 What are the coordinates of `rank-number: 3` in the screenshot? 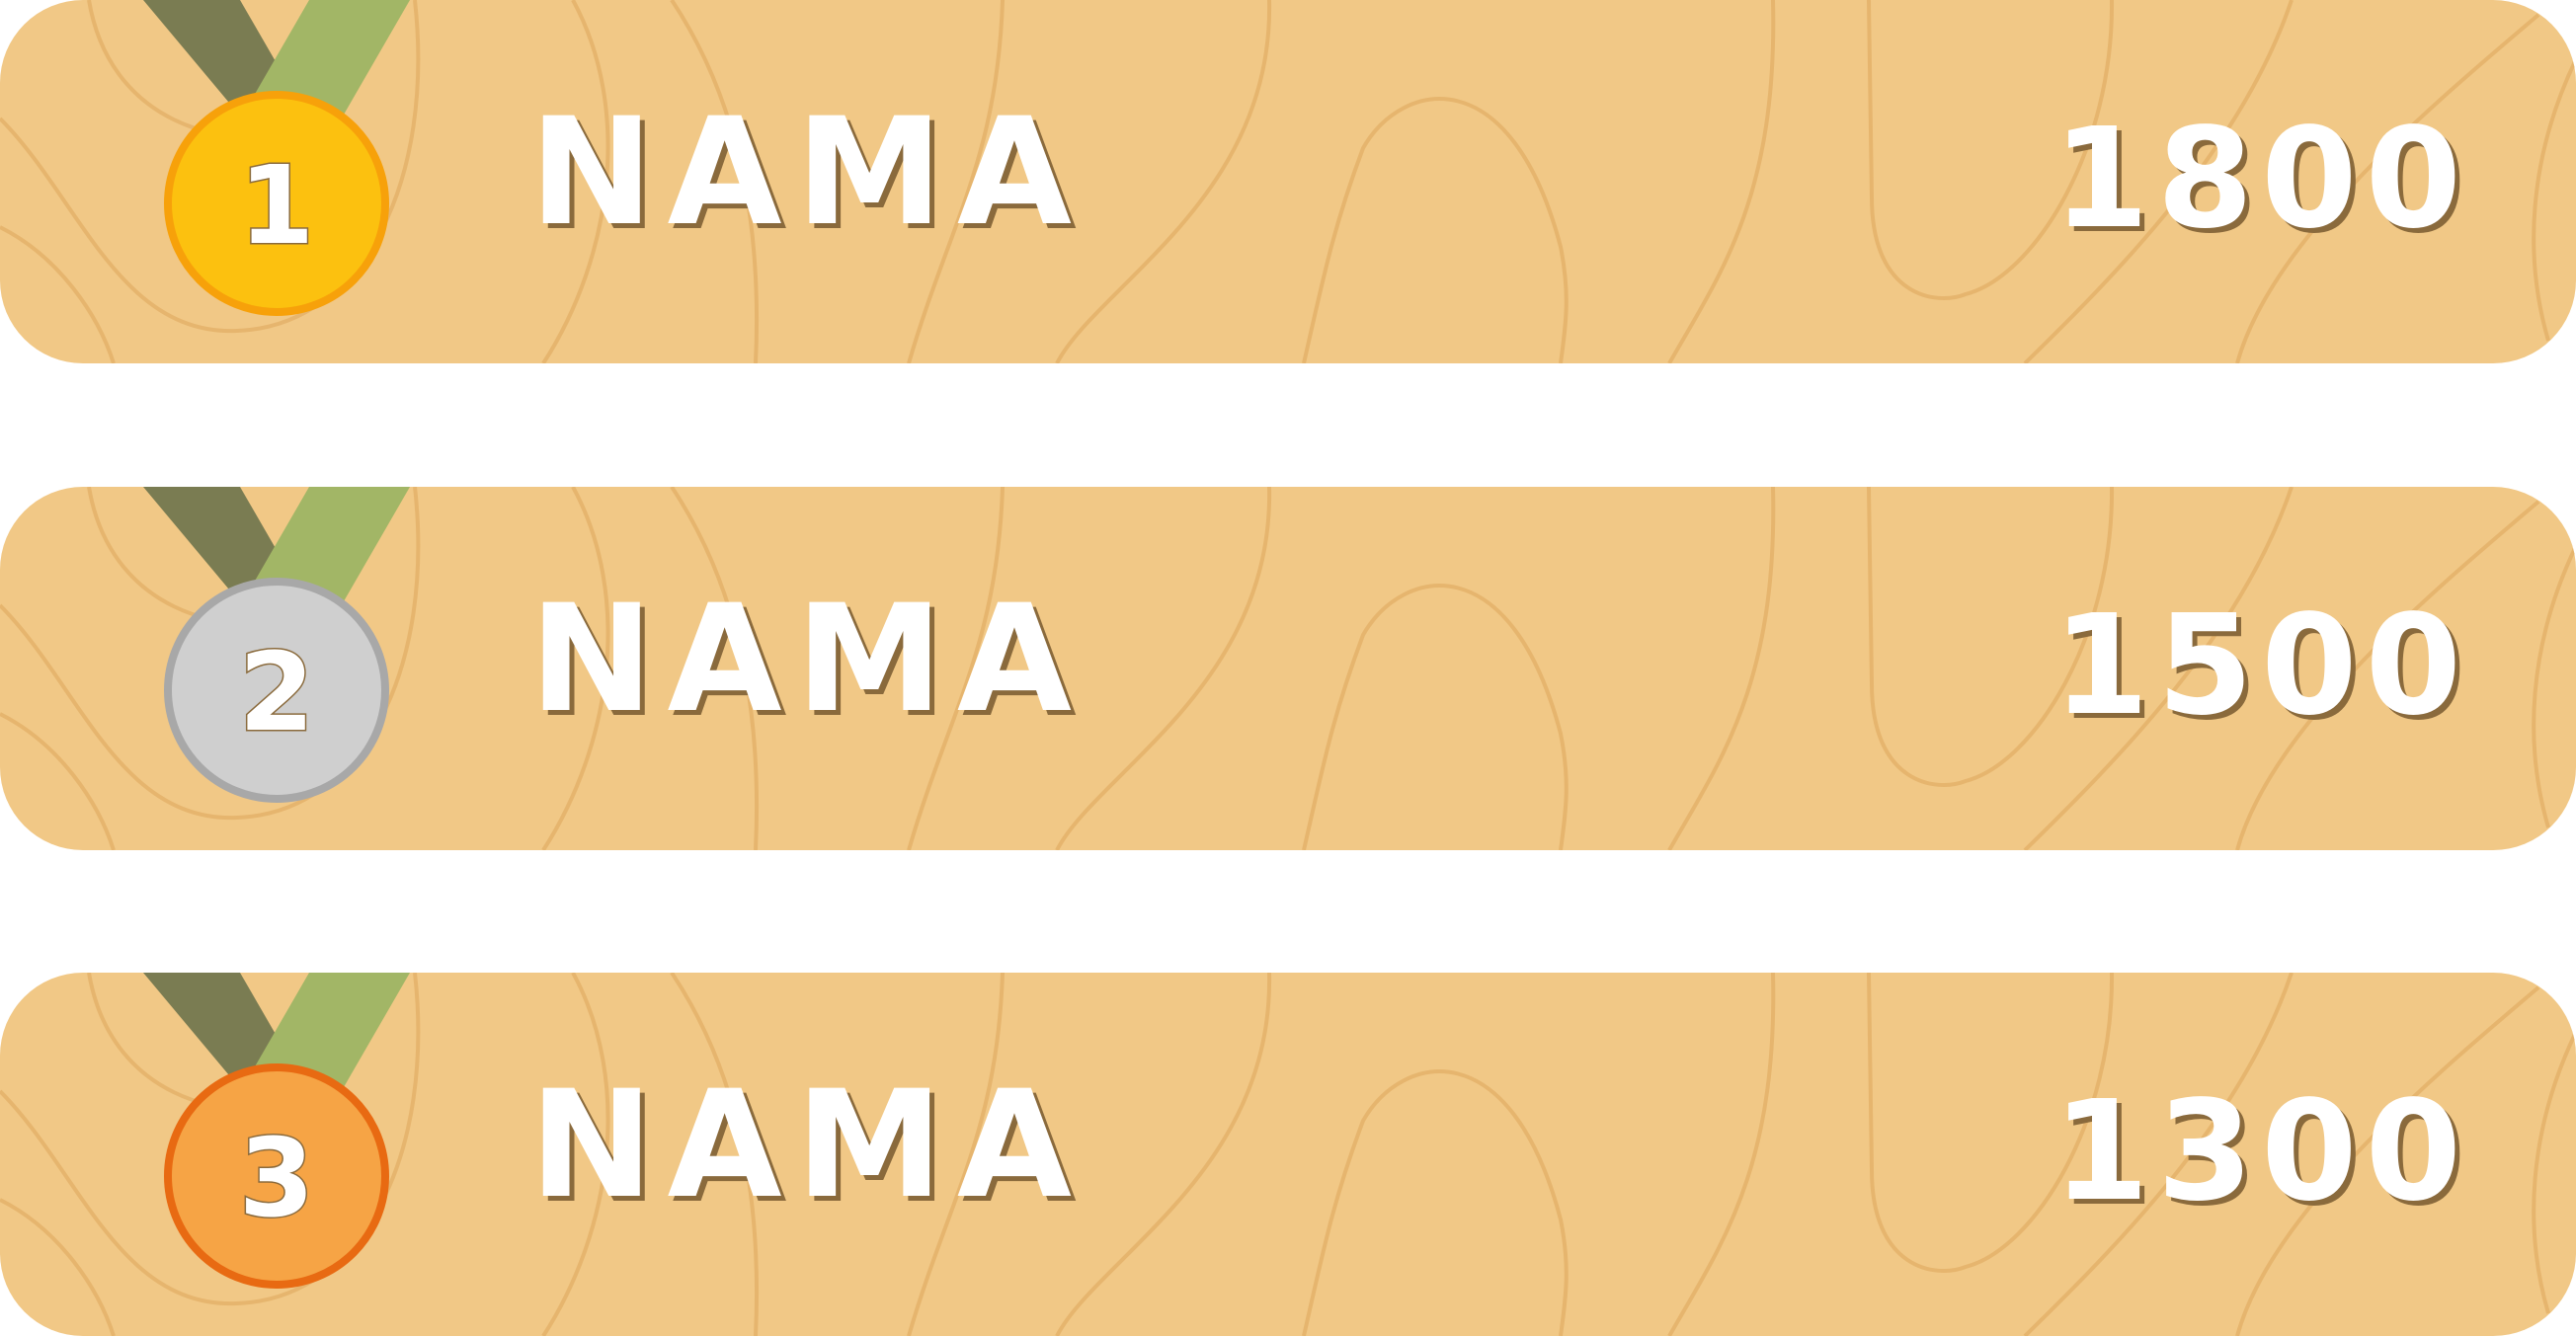 It's located at (277, 1178).